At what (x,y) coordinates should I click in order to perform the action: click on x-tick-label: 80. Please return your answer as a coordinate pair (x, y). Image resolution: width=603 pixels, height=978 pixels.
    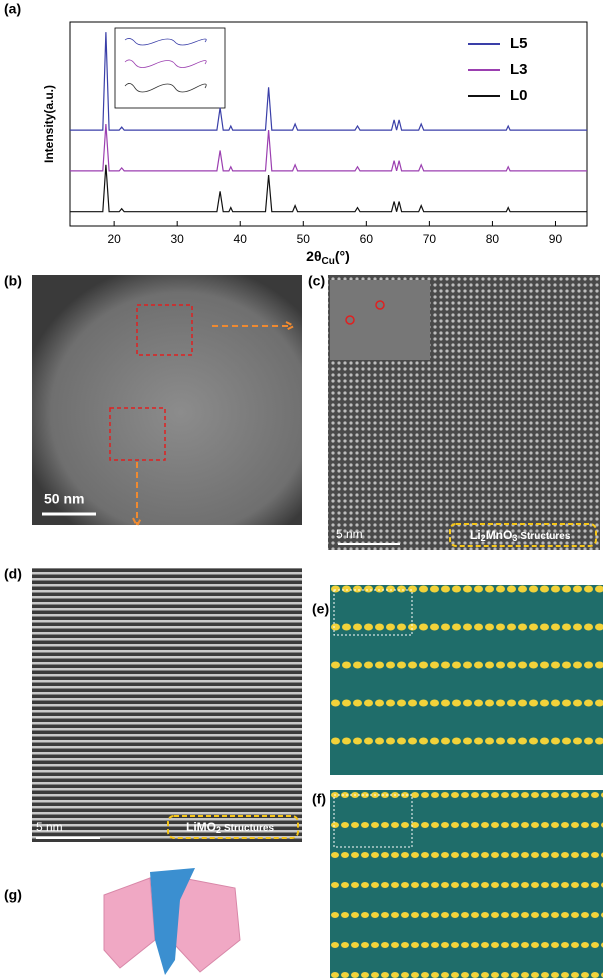
    Looking at the image, I should click on (493, 239).